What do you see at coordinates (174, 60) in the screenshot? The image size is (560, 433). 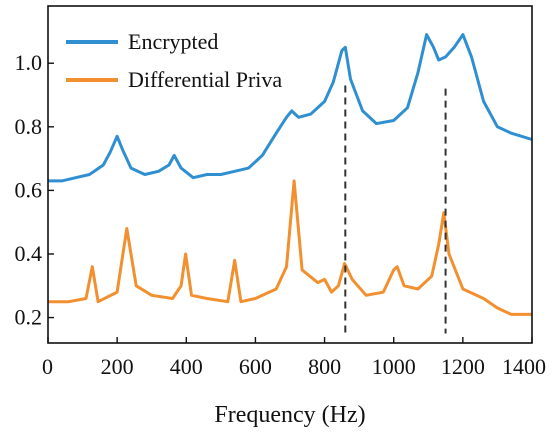 I see `legend: Encrypted Differential Priva` at bounding box center [174, 60].